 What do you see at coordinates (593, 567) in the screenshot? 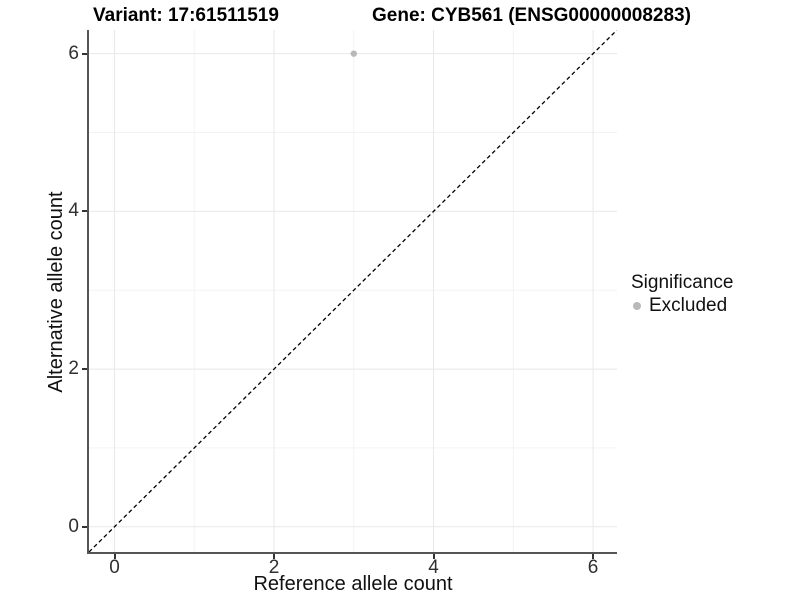
I see `x-tick-label: 6` at bounding box center [593, 567].